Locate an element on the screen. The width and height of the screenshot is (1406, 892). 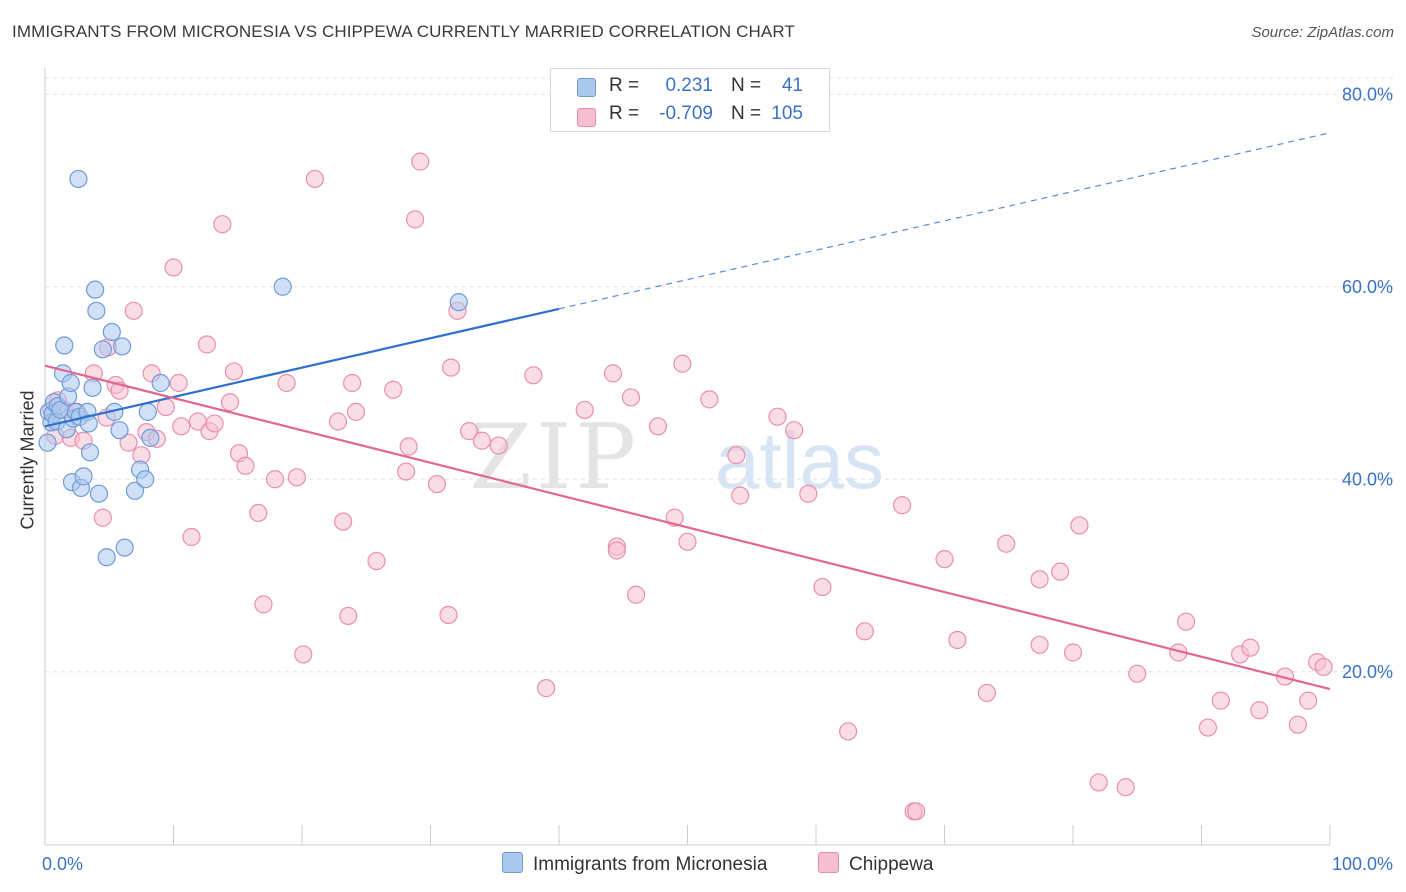
micronesia-points is located at coordinates (253, 368).